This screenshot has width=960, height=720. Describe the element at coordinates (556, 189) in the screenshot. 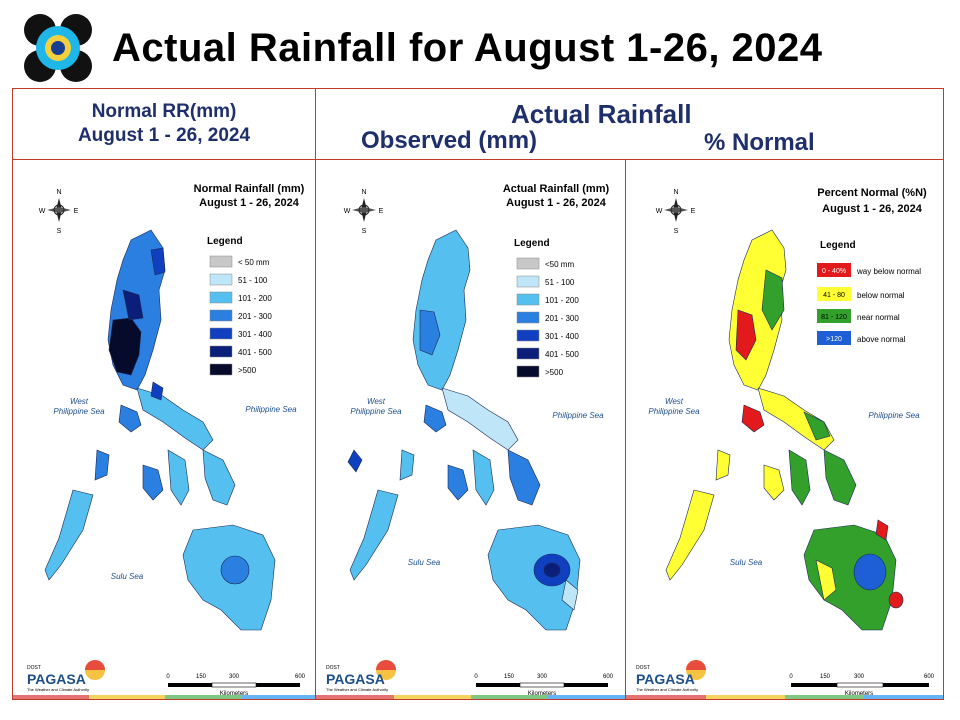

I see `map-title-line1: Actual Rainfall (mm)` at that location.